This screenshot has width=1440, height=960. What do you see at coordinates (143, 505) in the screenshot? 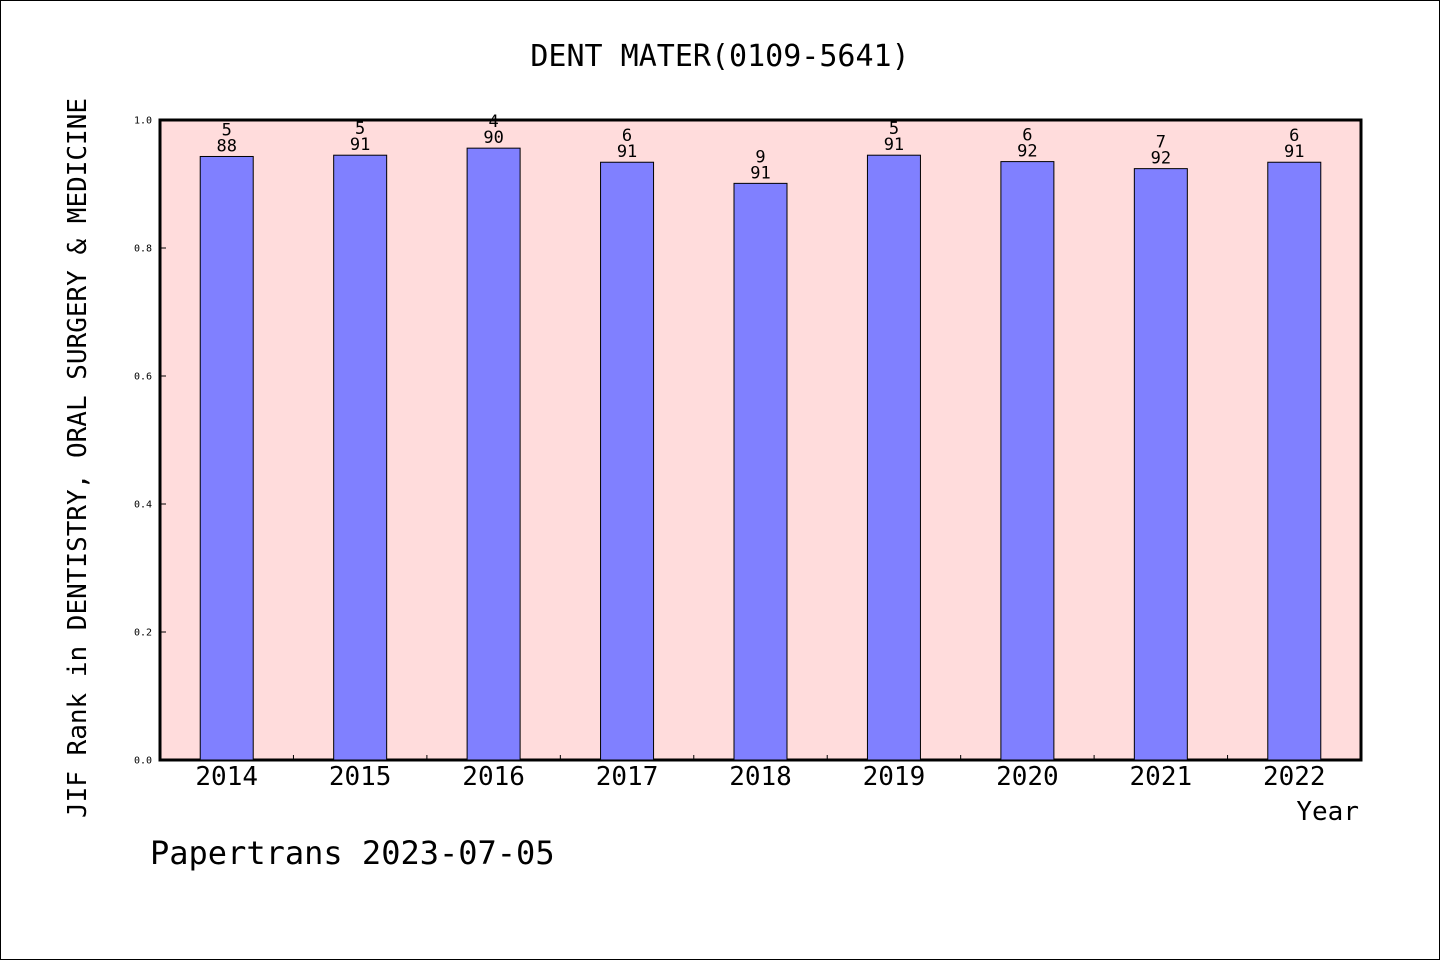
I see `y-tick-label: 0.4` at bounding box center [143, 505].